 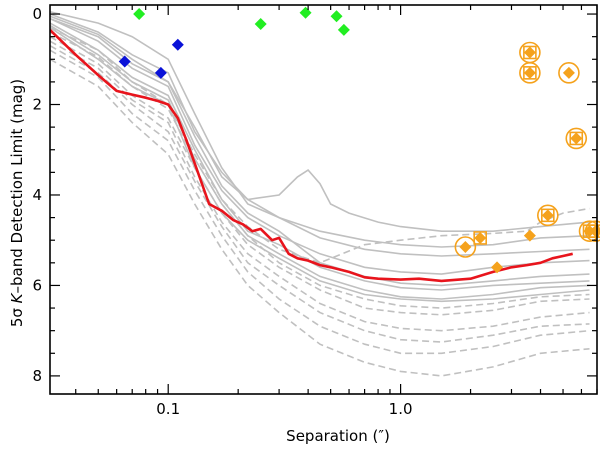 I want to click on x-tick-label: 1.0, so click(x=401, y=409).